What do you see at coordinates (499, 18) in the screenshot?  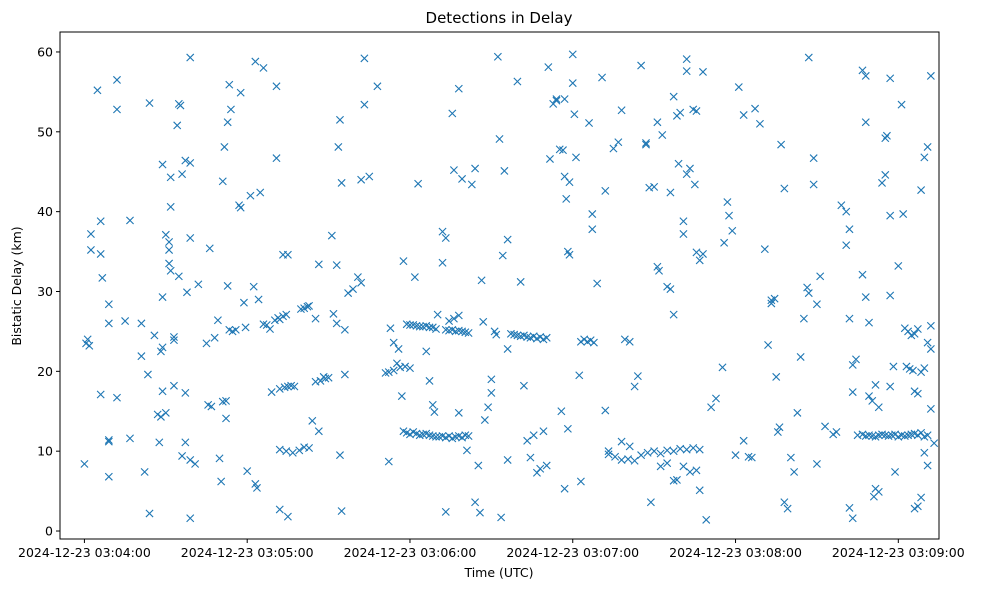 I see `chart-title: Detections in Delay` at bounding box center [499, 18].